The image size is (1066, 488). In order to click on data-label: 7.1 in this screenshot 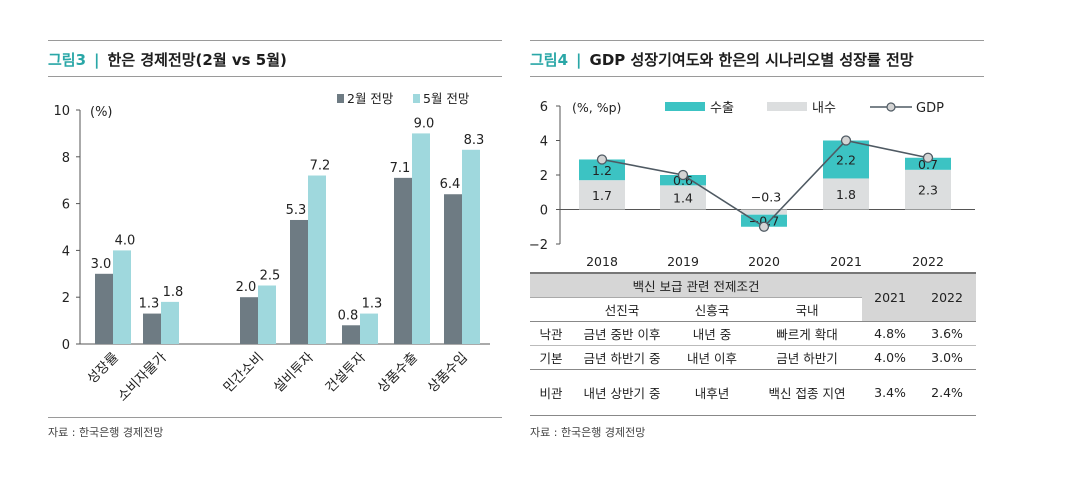, I will do `click(400, 168)`.